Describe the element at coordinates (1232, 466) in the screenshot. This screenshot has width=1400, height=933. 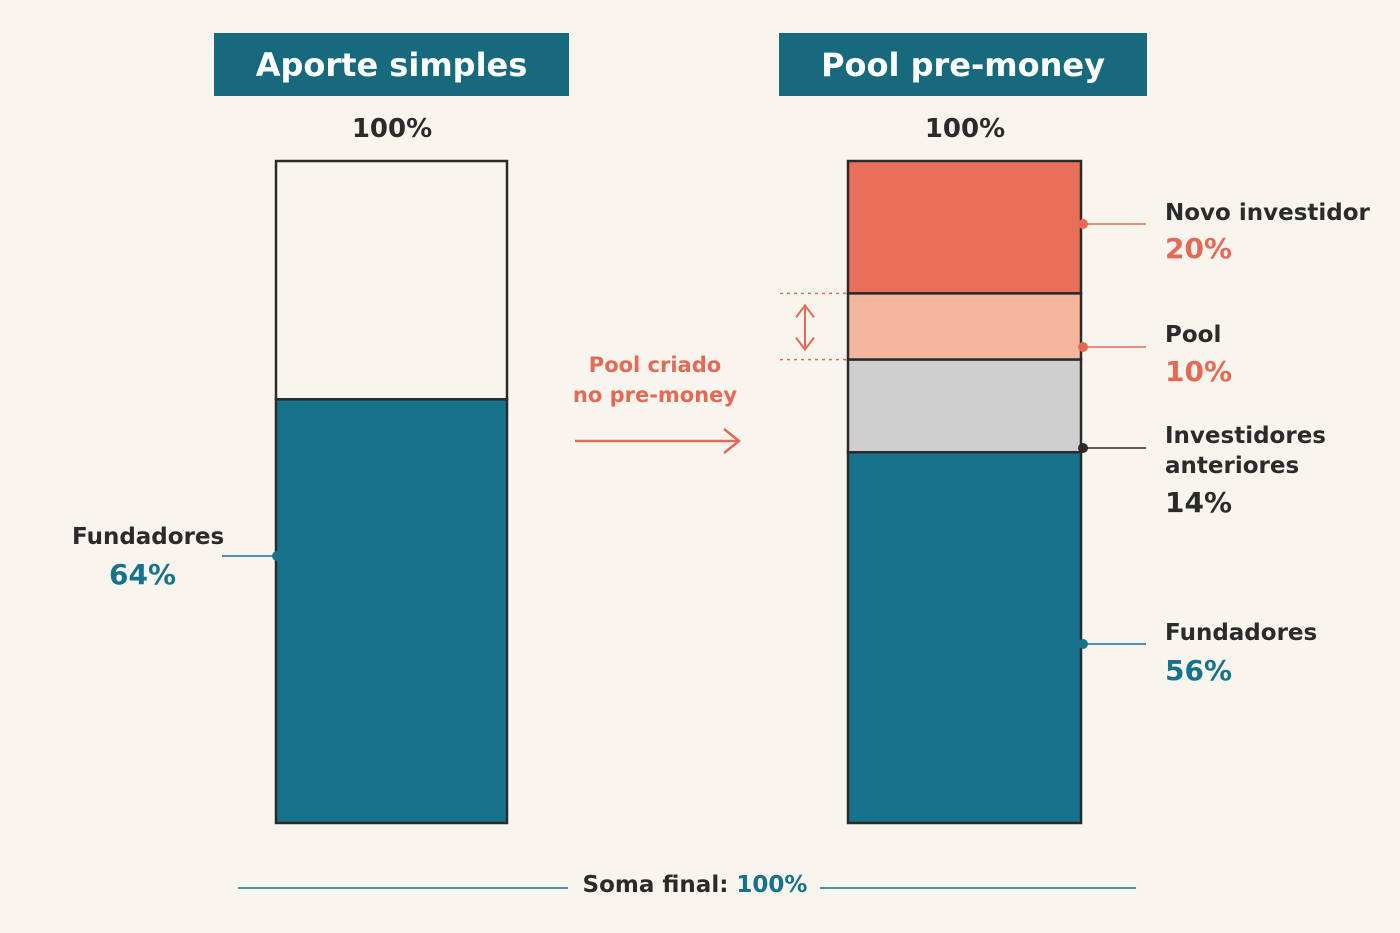
I see `investidores-anteriores-label-line2: anteriores` at that location.